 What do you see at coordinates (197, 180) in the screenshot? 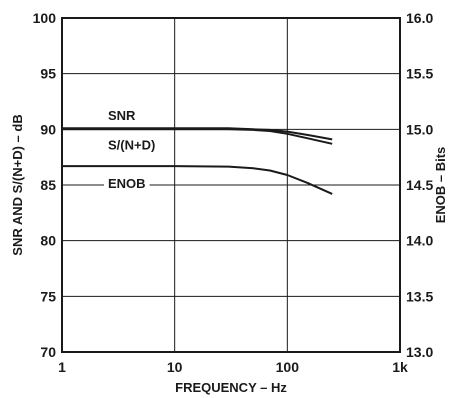
I see `series-line-enob` at bounding box center [197, 180].